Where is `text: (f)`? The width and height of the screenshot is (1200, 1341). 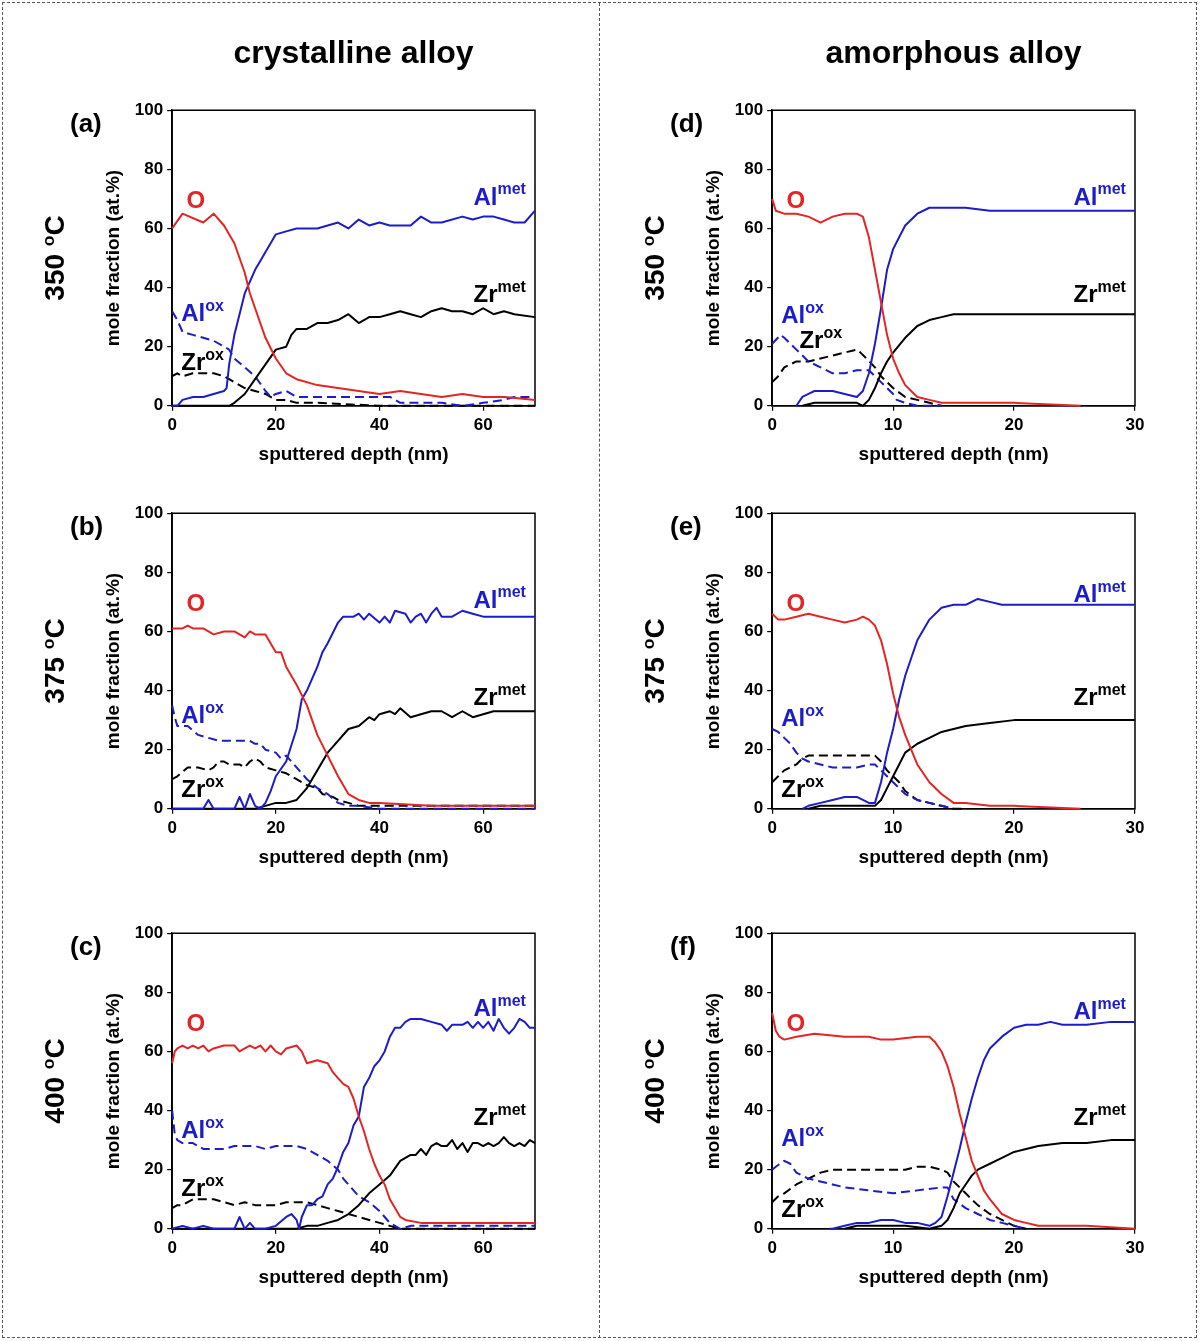
text: (f) is located at coordinates (683, 946).